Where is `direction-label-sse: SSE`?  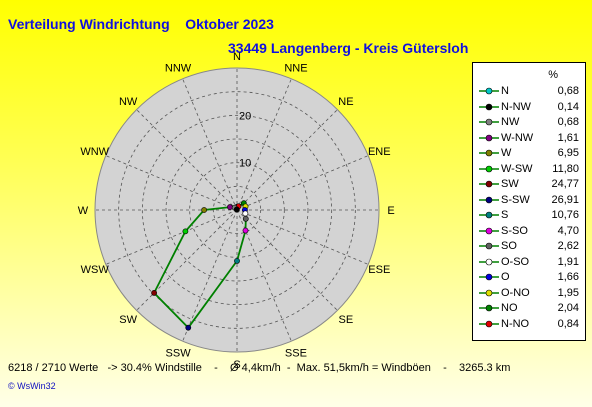
direction-label-sse: SSE is located at coordinates (296, 353).